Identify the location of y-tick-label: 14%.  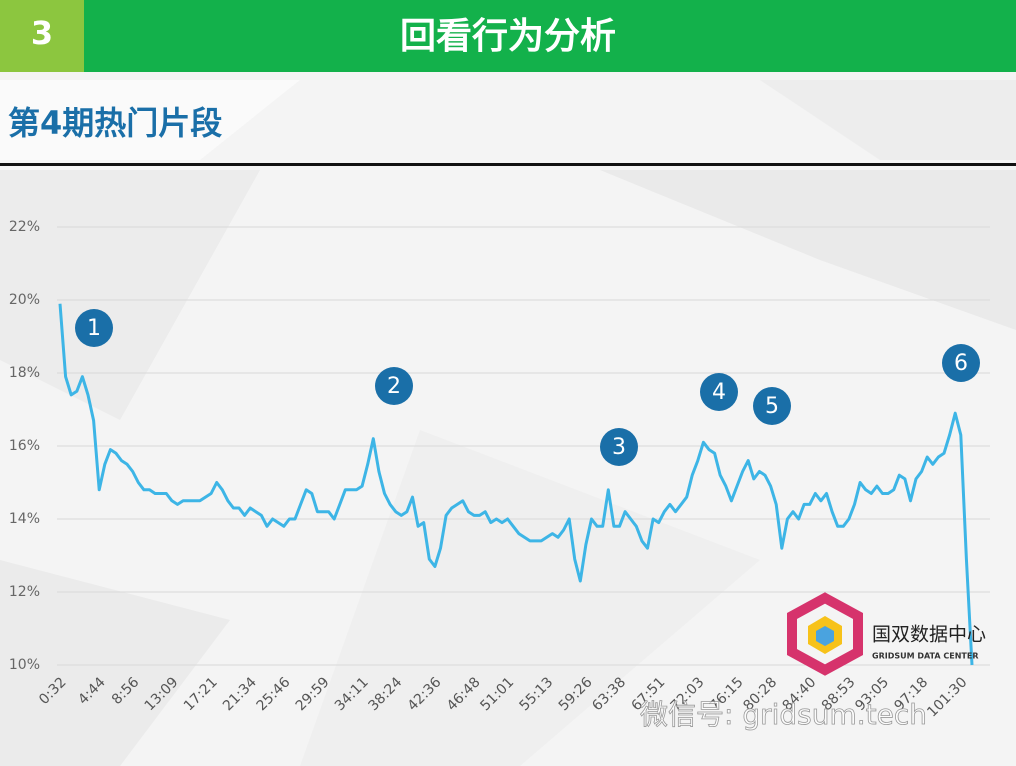
(24, 519).